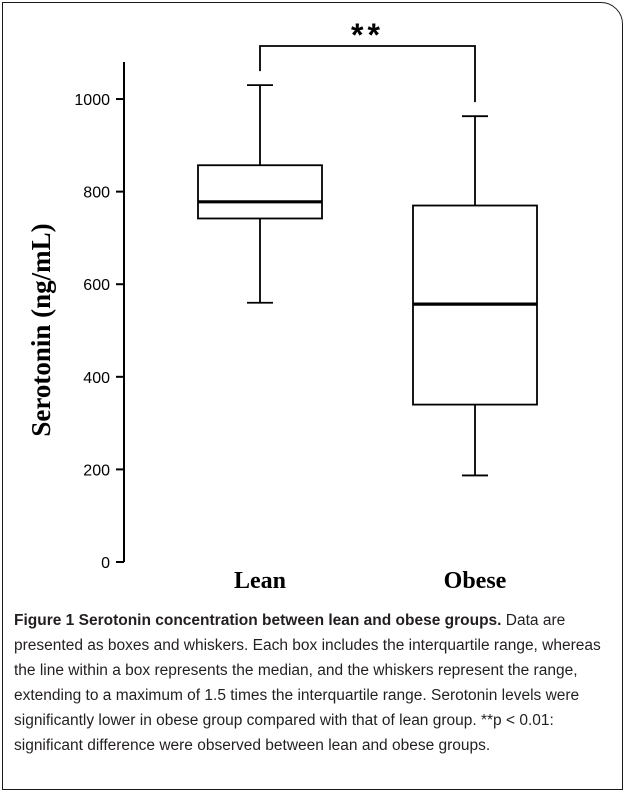 This screenshot has width=627, height=794. Describe the element at coordinates (367, 35) in the screenshot. I see `significance-label: **` at that location.